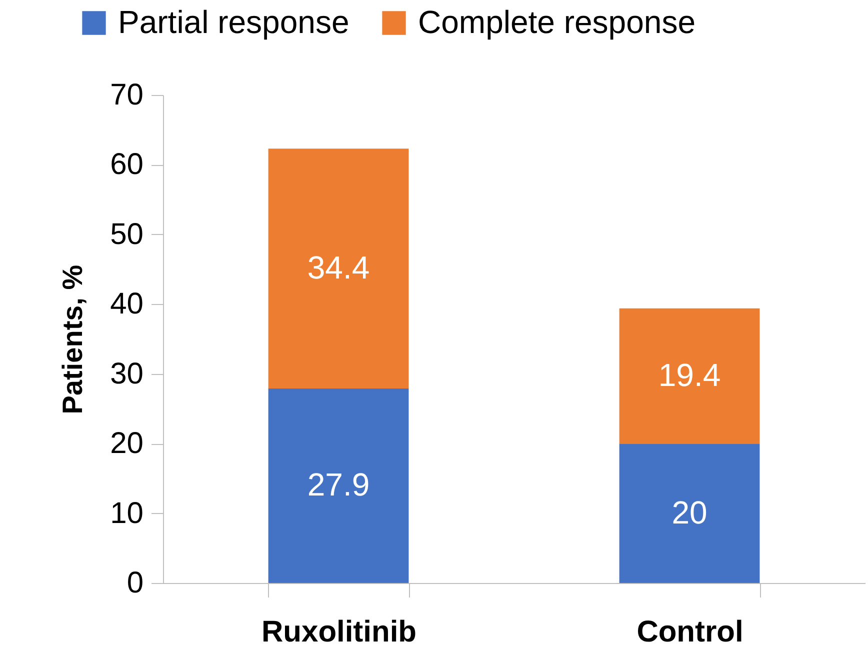 The width and height of the screenshot is (868, 657). I want to click on y-tick-label: 10, so click(127, 513).